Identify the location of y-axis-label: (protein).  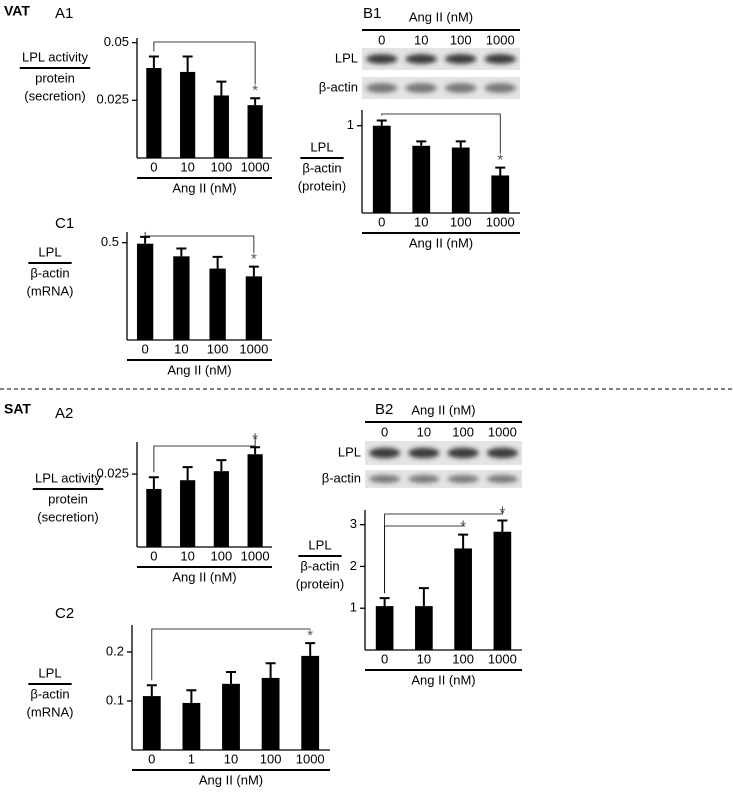
(322, 185).